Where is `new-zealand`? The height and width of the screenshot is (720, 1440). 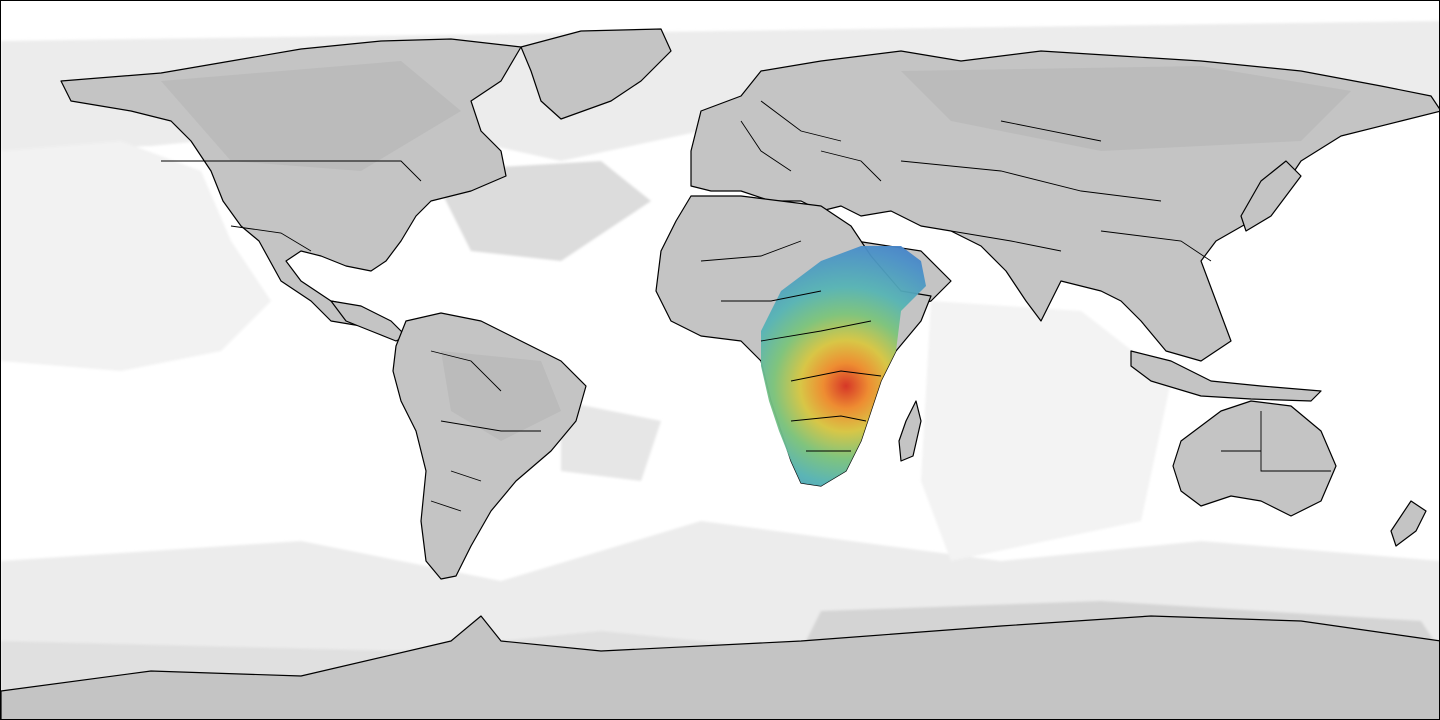
new-zealand is located at coordinates (1408, 523).